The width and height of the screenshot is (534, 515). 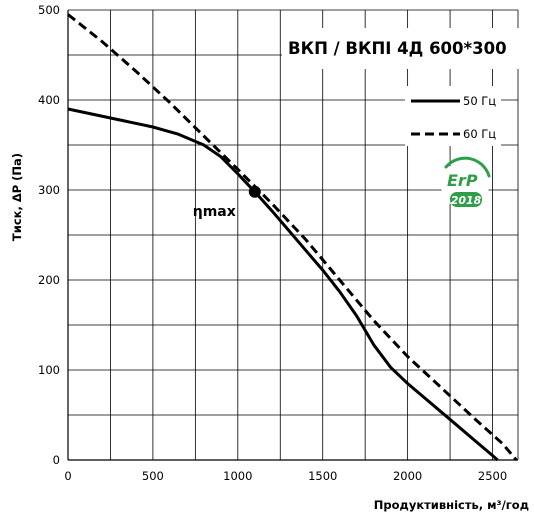 What do you see at coordinates (56, 460) in the screenshot?
I see `y-tick-label: 0` at bounding box center [56, 460].